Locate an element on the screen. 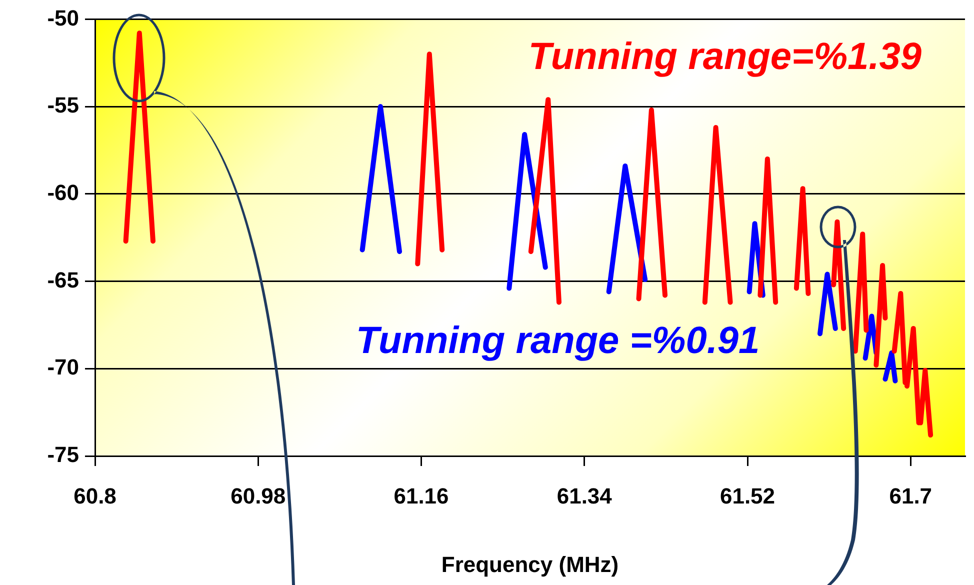 The height and width of the screenshot is (585, 974). annotation: Tunning range=%1.39 is located at coordinates (725, 57).